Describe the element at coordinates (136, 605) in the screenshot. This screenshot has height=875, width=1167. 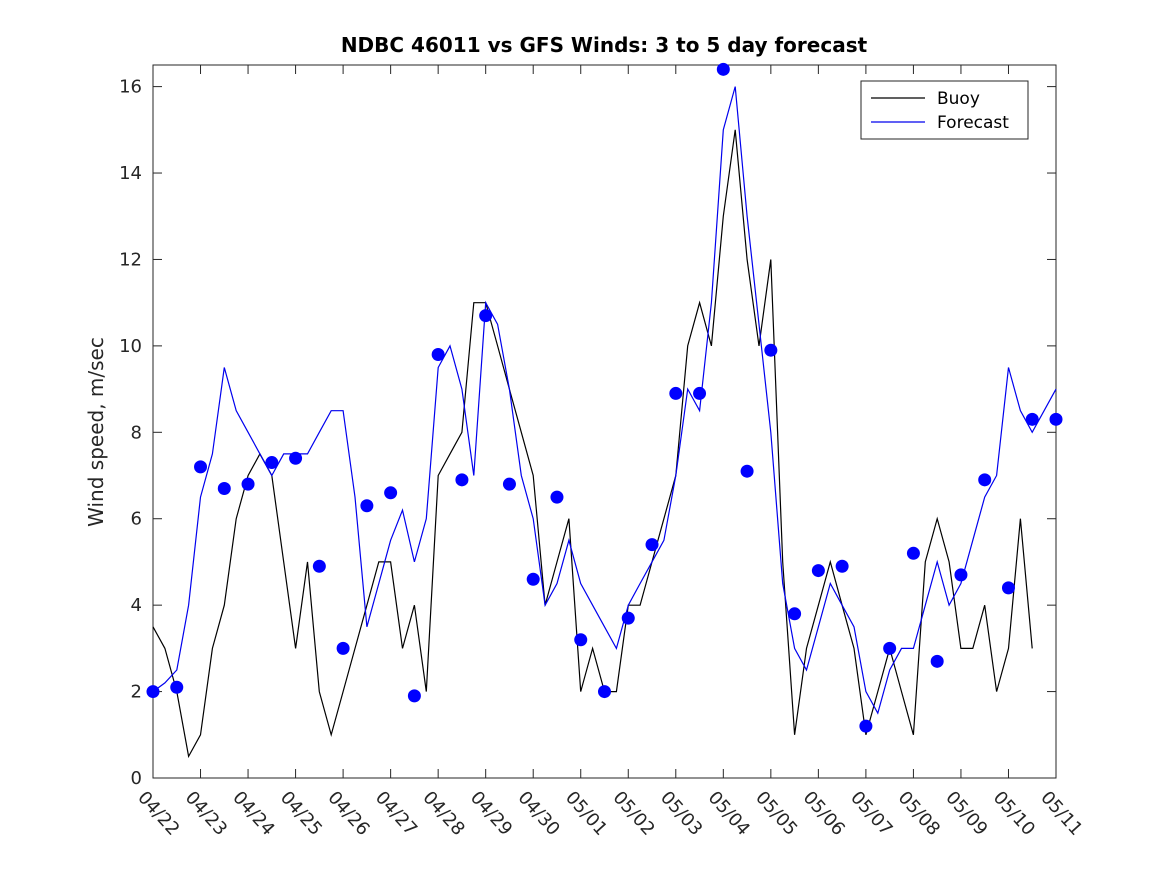
I see `y-tick-label: 4` at that location.